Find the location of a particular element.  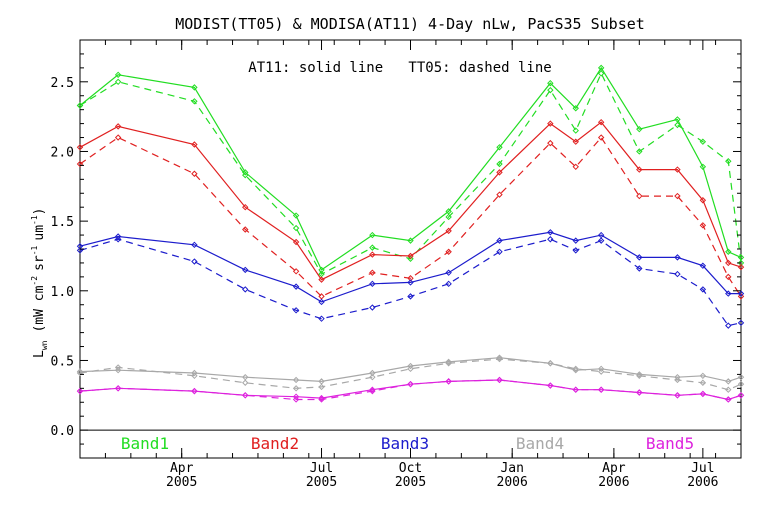

legend-band3: Band3 is located at coordinates (405, 443).